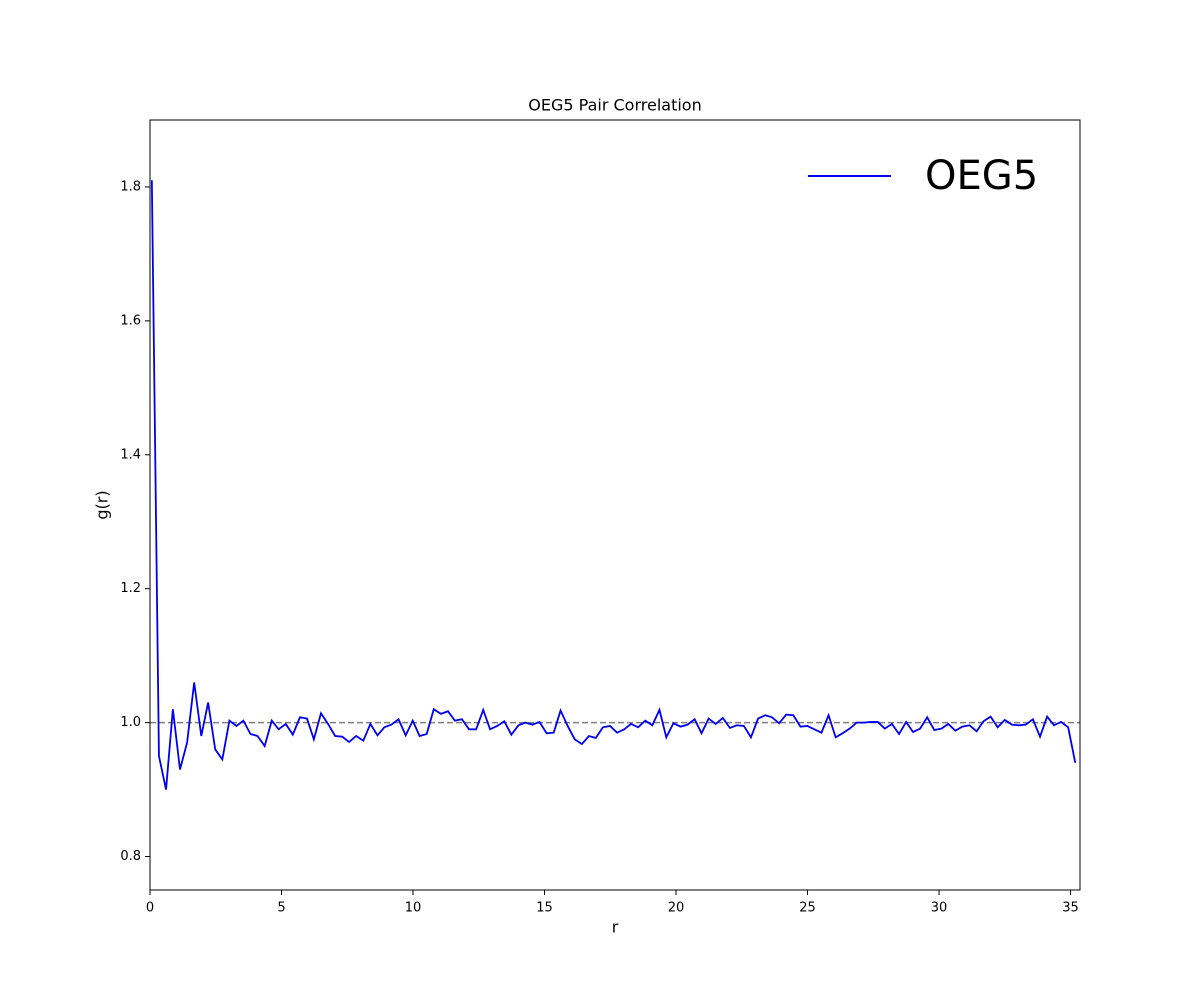 The width and height of the screenshot is (1200, 1000). Describe the element at coordinates (130, 186) in the screenshot. I see `y-tick-label: 1.8` at that location.